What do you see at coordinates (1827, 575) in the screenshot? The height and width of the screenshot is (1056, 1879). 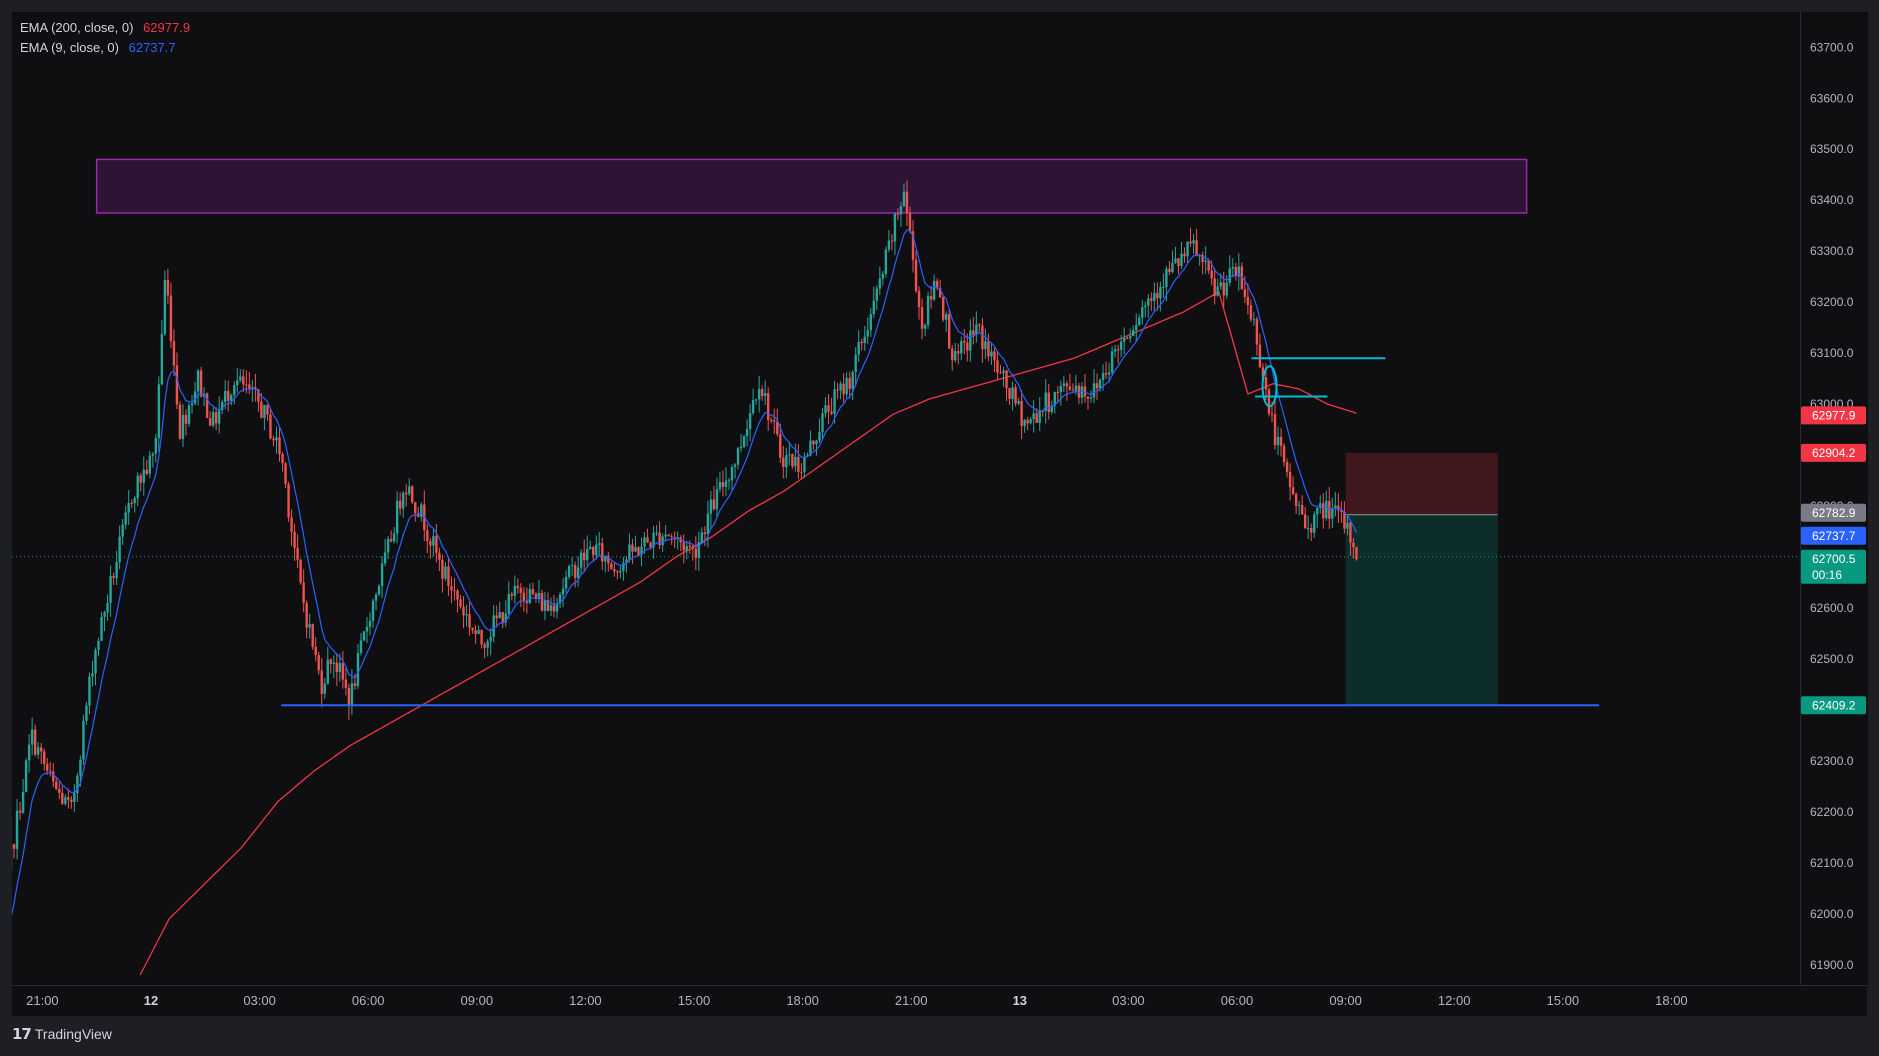 I see `price-tag-countdown: 00:16` at bounding box center [1827, 575].